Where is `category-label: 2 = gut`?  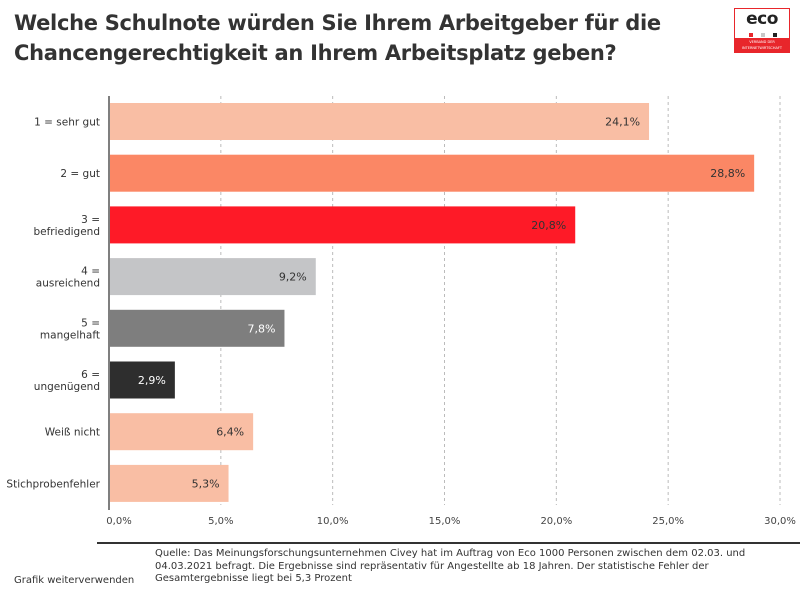
category-label: 2 = gut is located at coordinates (80, 174).